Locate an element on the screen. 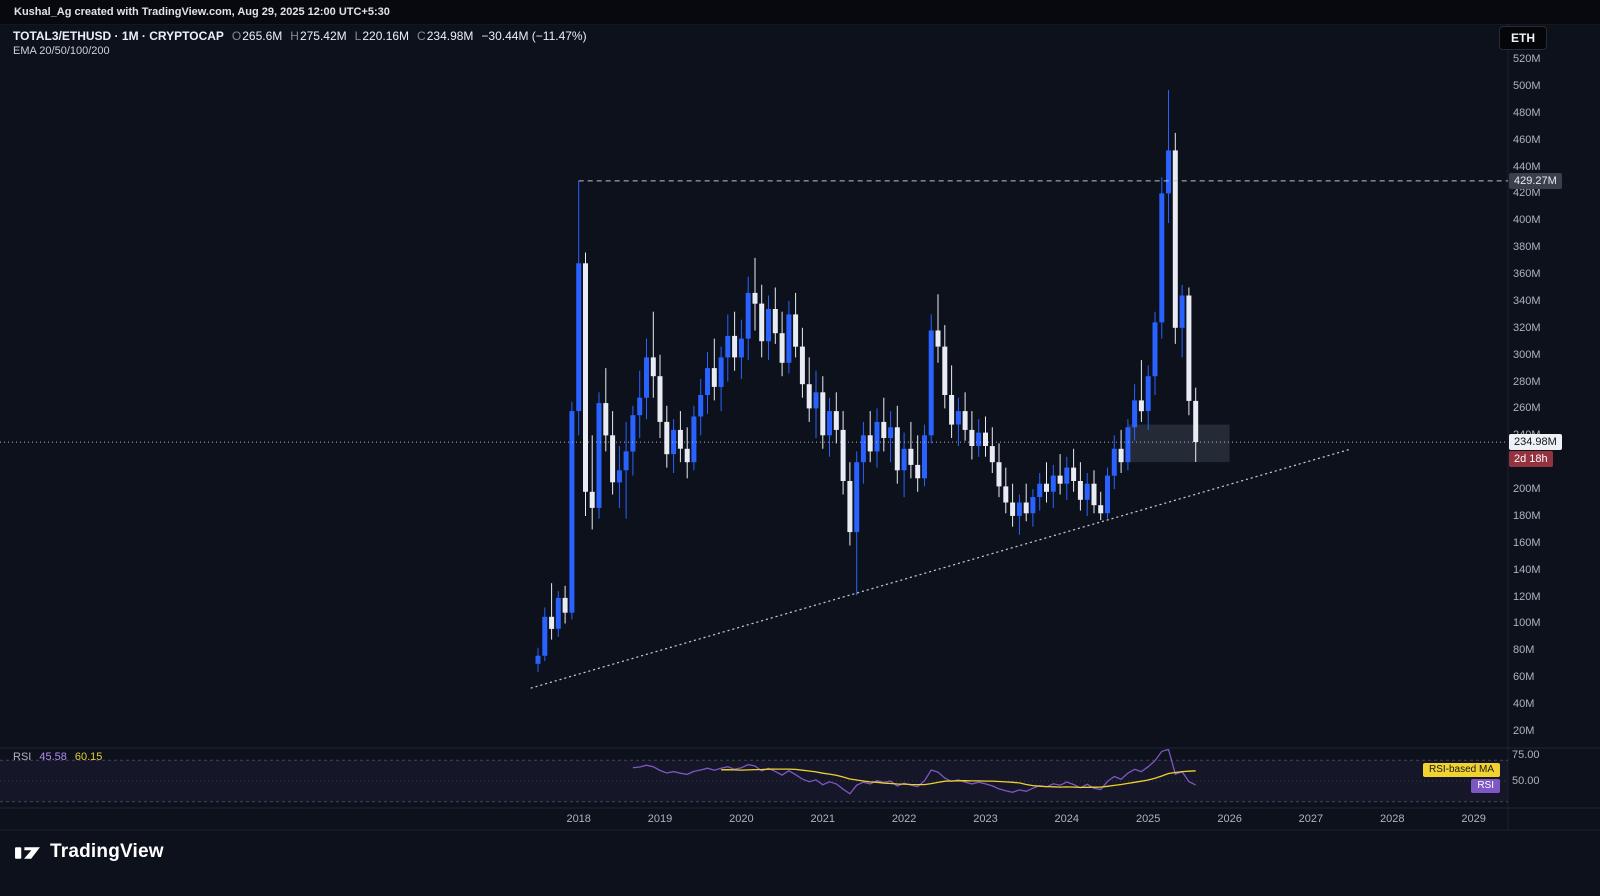 The image size is (1600, 896). rsi-ma-value: 60.15 is located at coordinates (88, 757).